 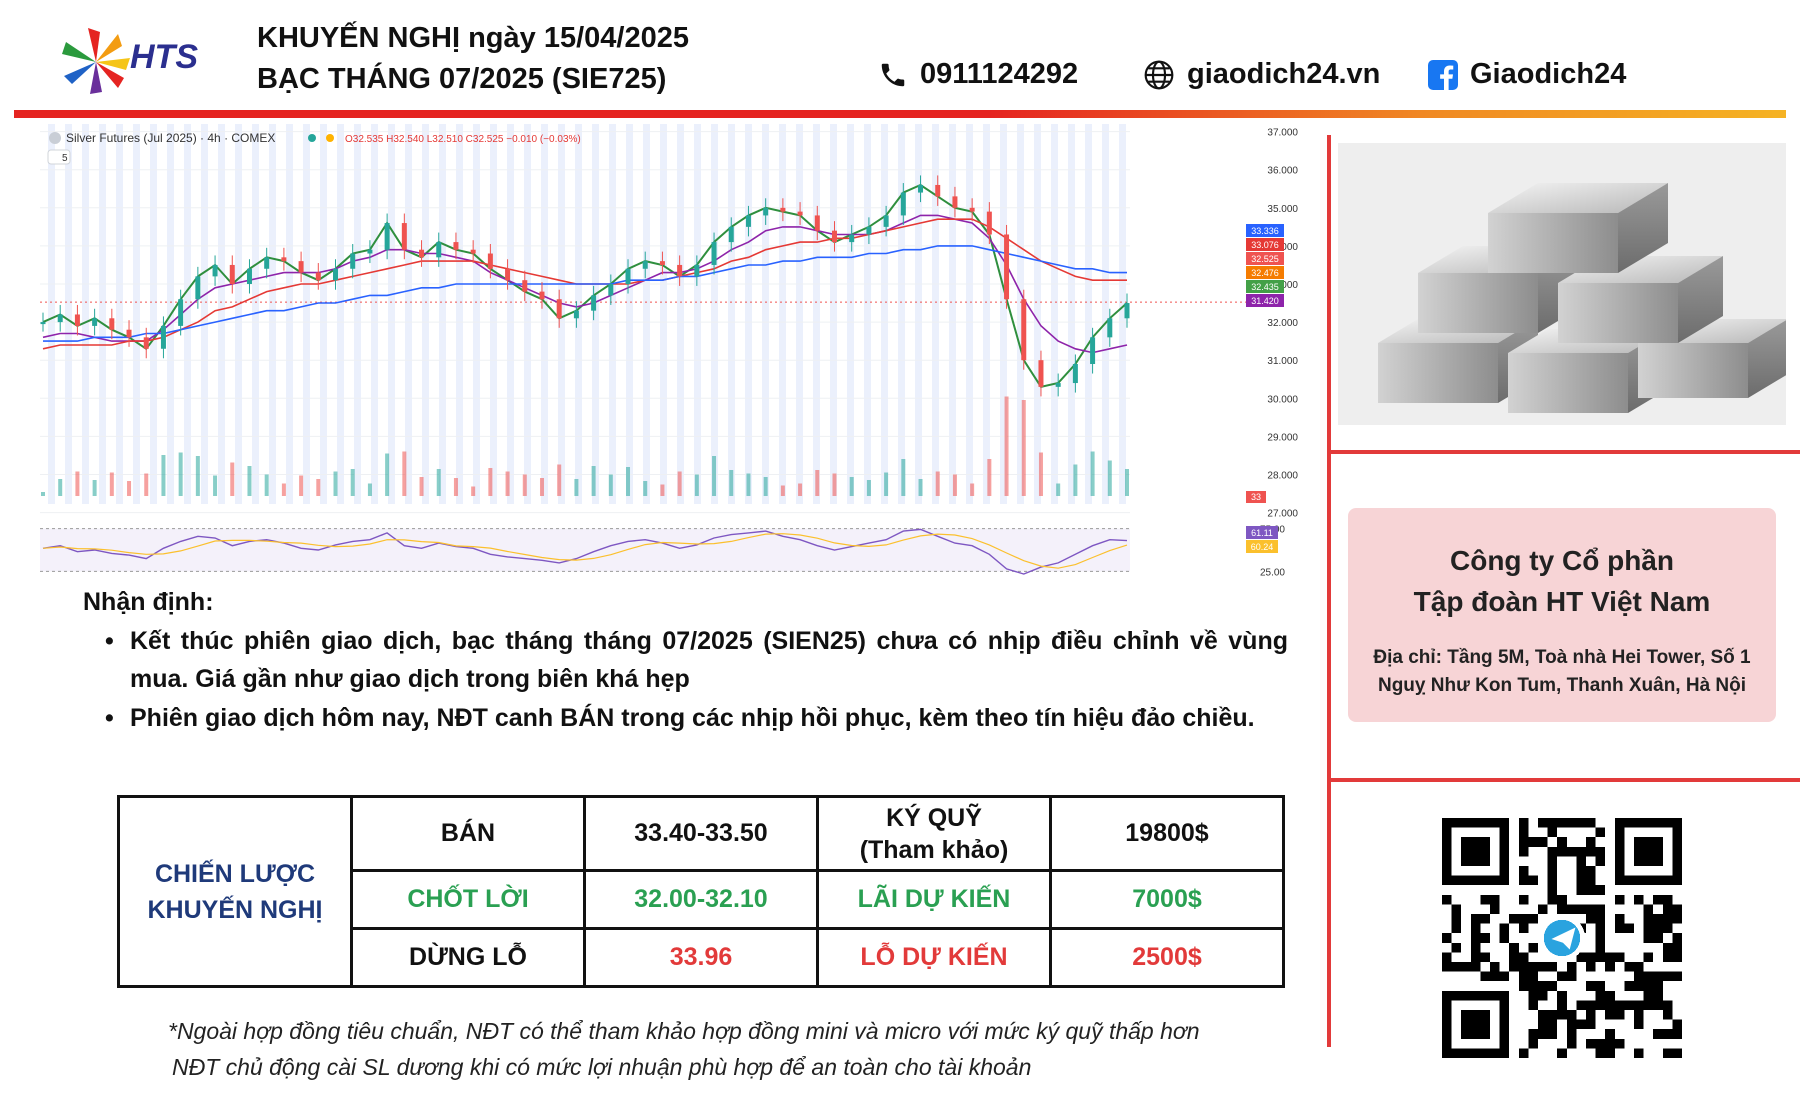 I want to click on contact-facebook: Giaodich24, so click(x=1527, y=74).